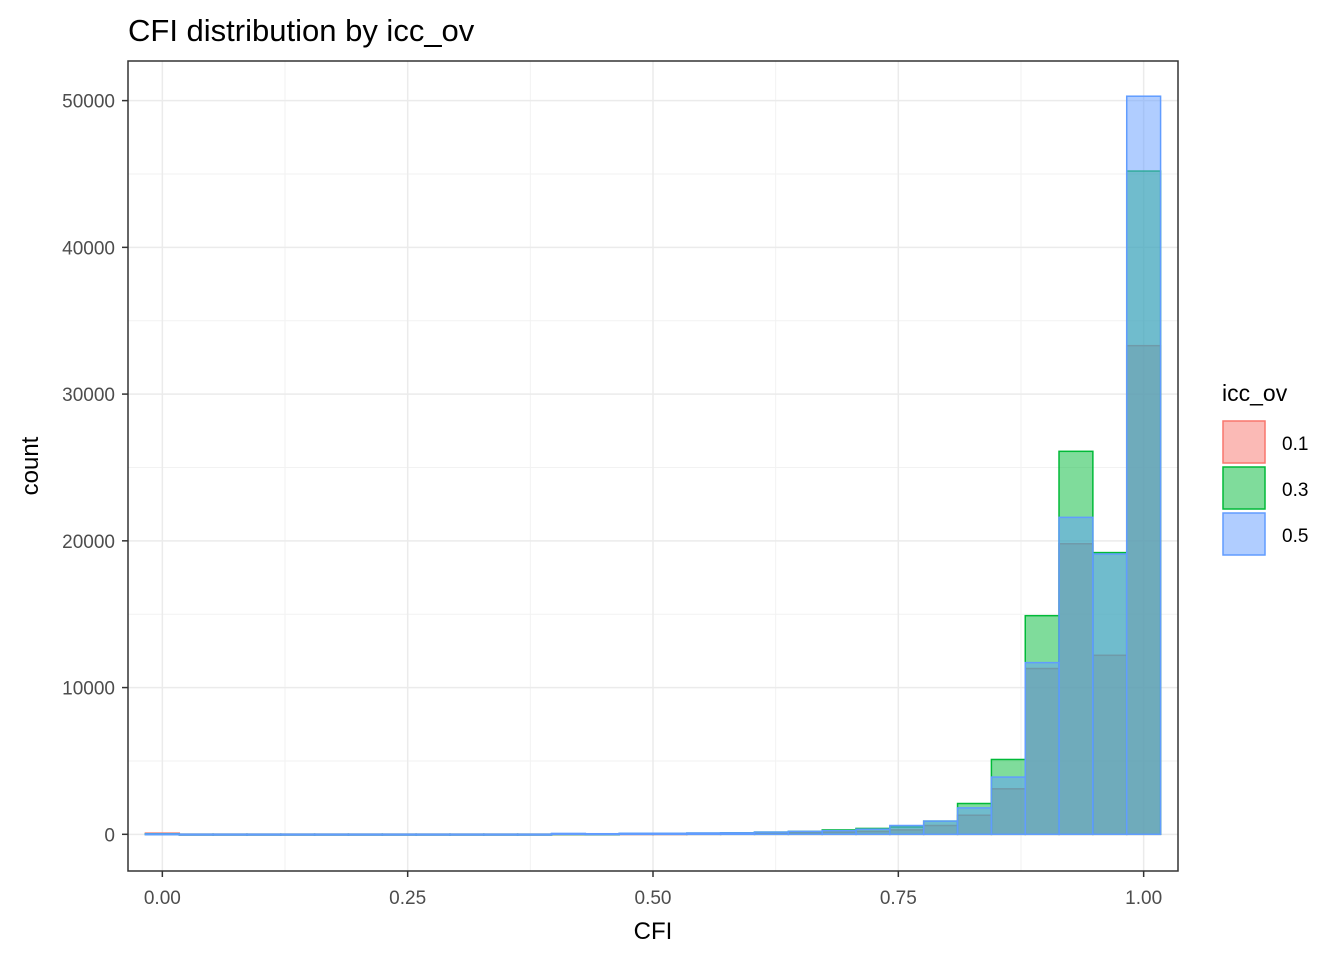  Describe the element at coordinates (1143, 898) in the screenshot. I see `x-tick-label: 1.00` at that location.